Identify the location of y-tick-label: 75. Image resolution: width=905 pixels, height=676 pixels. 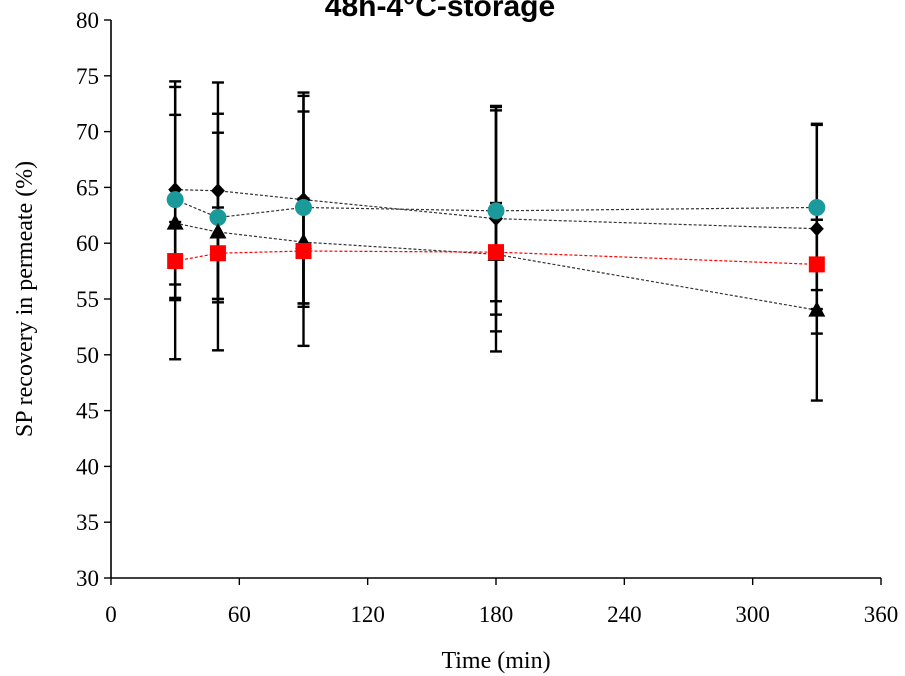
(87, 76).